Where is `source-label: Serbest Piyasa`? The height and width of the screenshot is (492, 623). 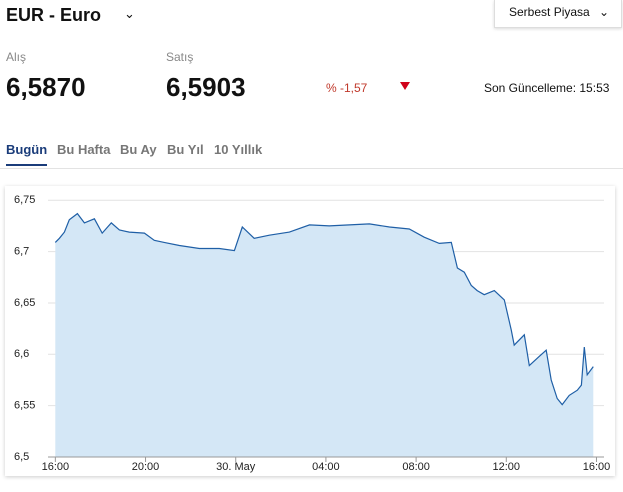
source-label: Serbest Piyasa is located at coordinates (549, 12).